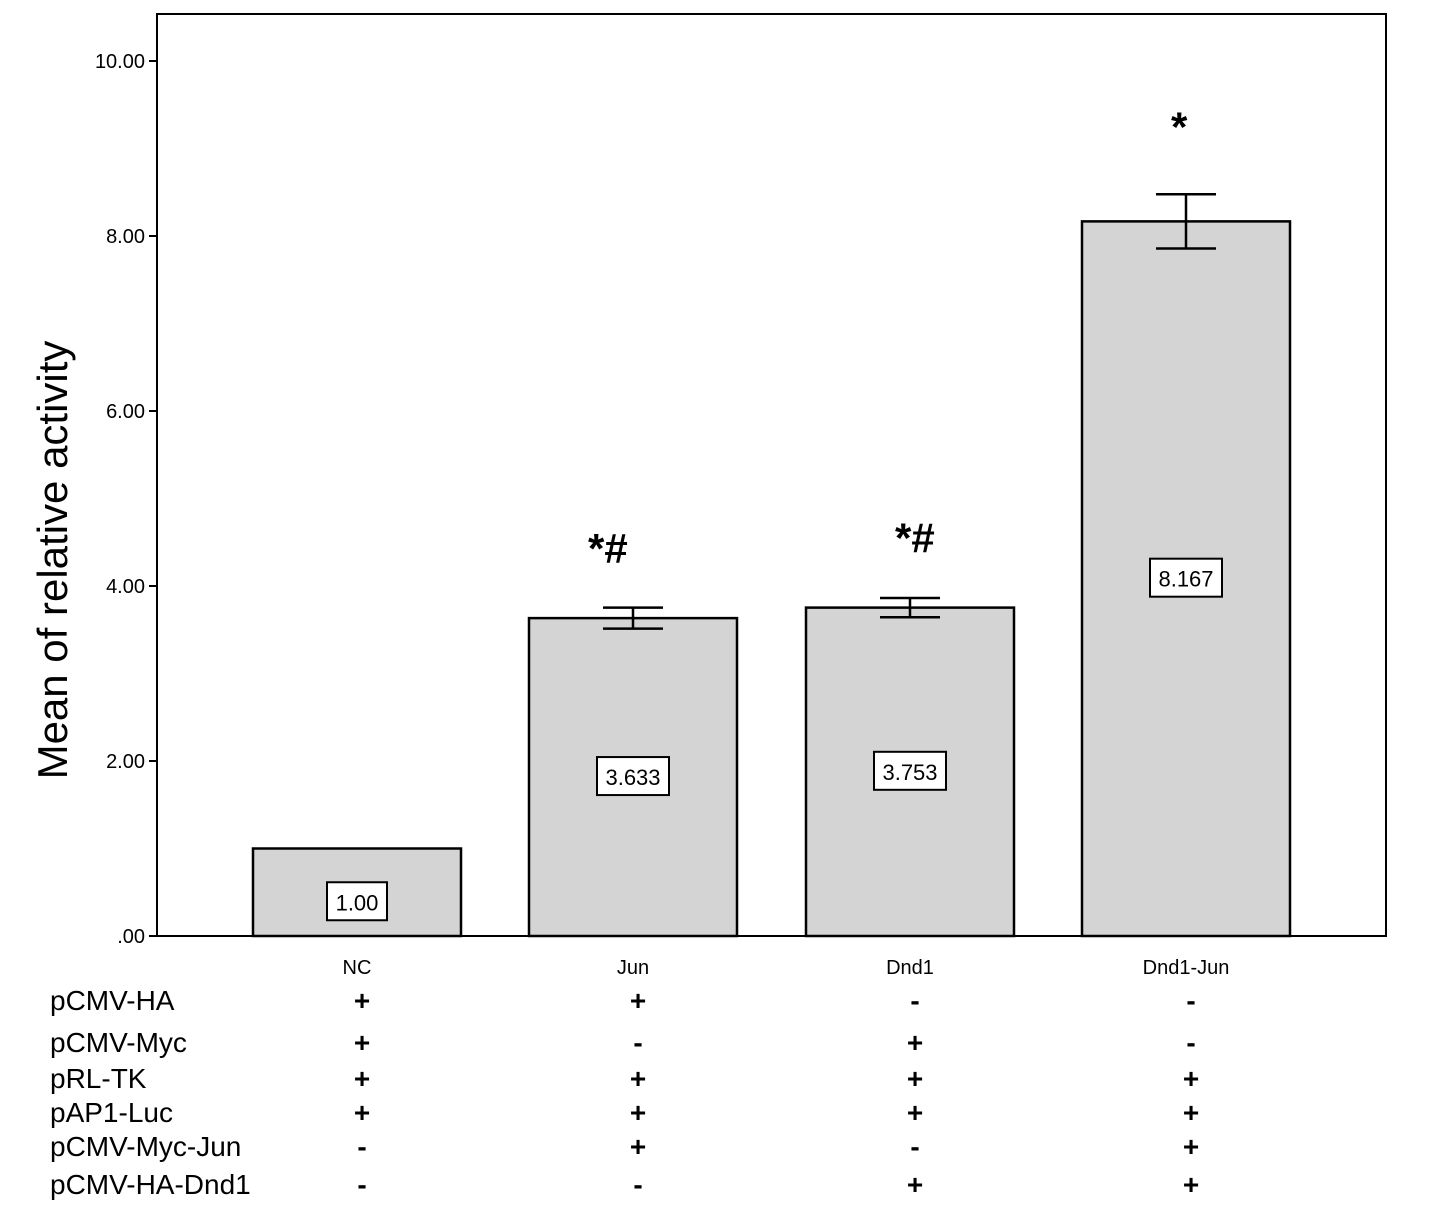 The height and width of the screenshot is (1215, 1441). What do you see at coordinates (150, 1184) in the screenshot?
I see `construct-row-label: pCMV-HA-Dnd1` at bounding box center [150, 1184].